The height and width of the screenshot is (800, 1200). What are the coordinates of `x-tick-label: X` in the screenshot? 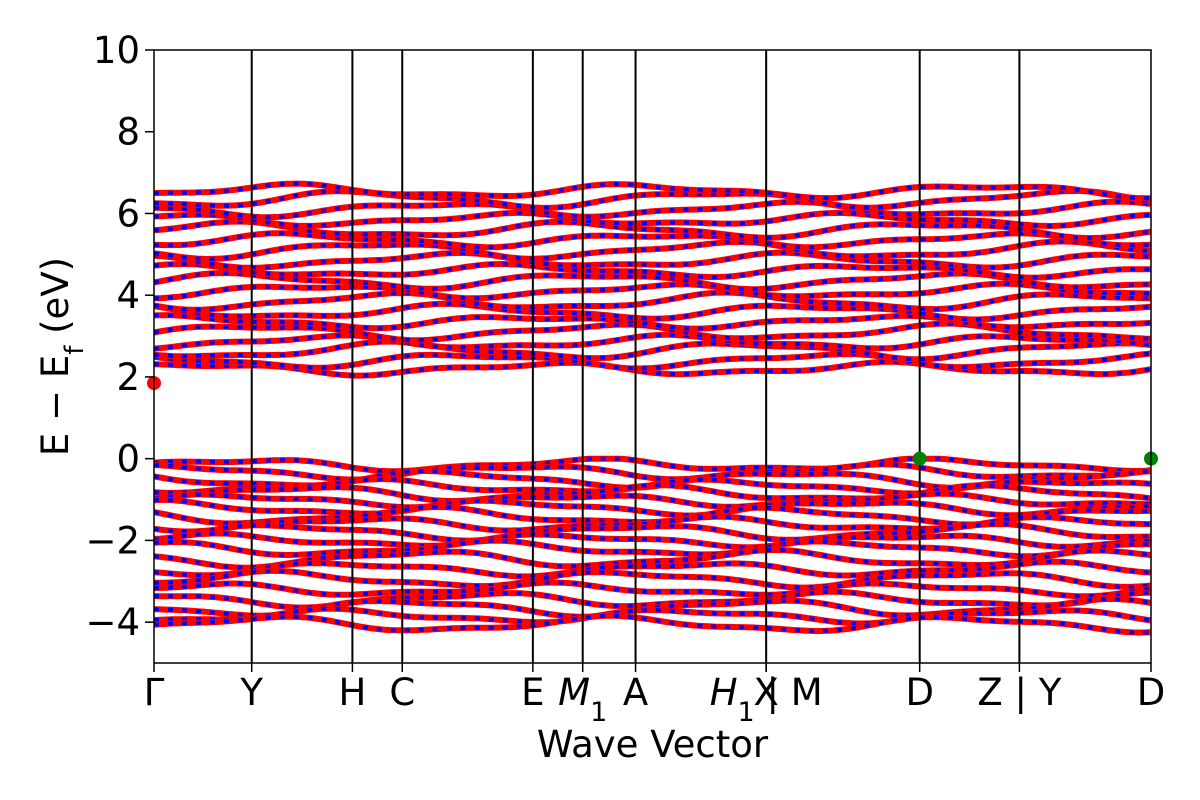 It's located at (765, 692).